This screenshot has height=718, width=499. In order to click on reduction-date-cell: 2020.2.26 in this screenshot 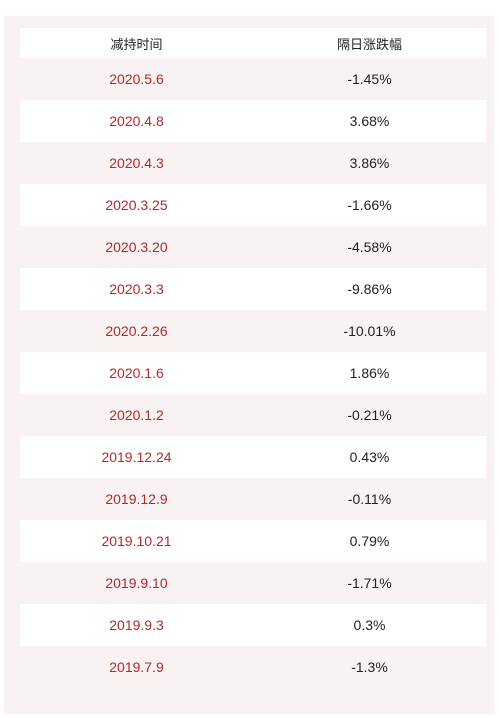, I will do `click(136, 331)`.